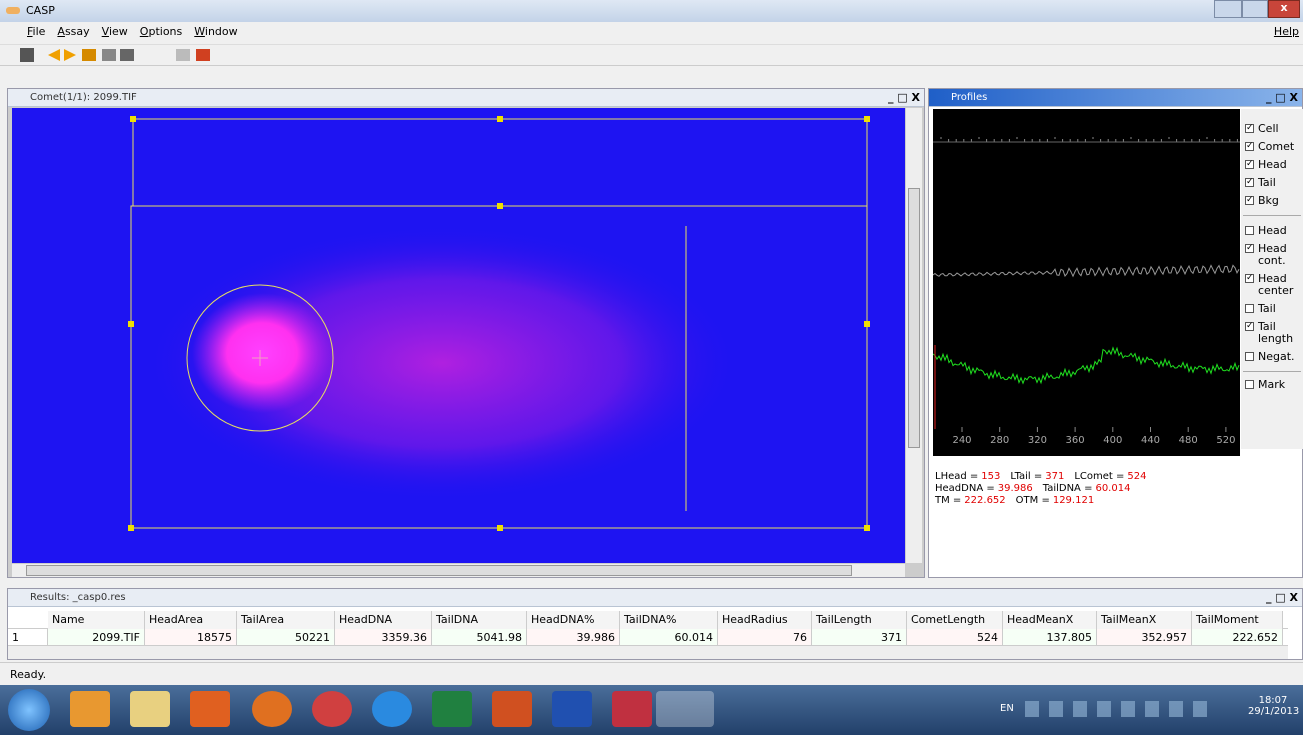 This screenshot has height=735, width=1303. Describe the element at coordinates (1274, 309) in the screenshot. I see `checkbox-option: Tail` at that location.